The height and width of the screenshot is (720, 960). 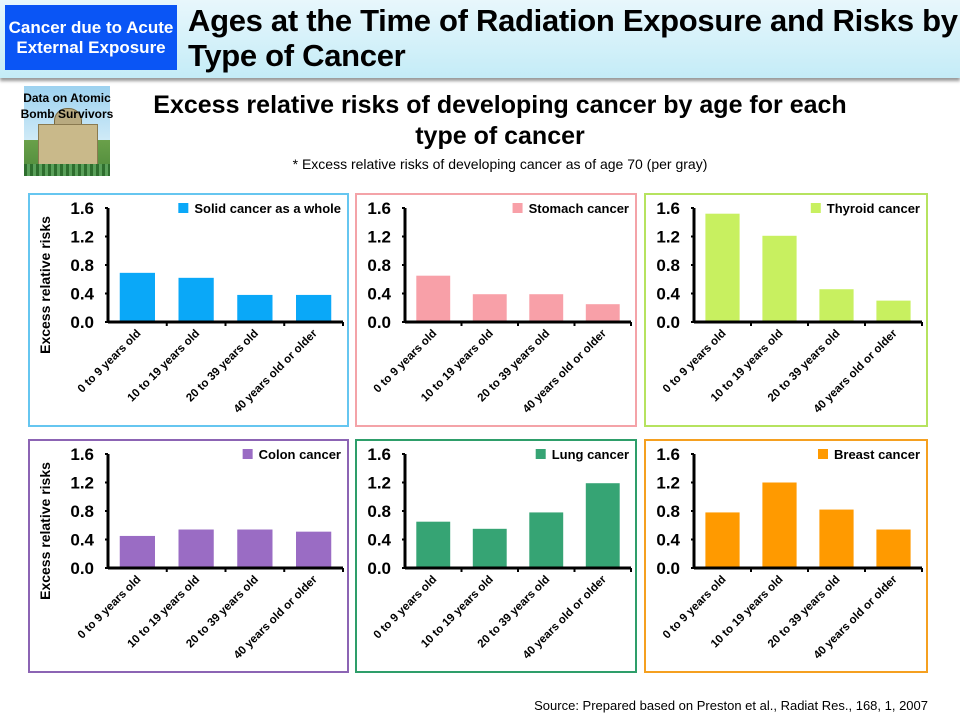 What do you see at coordinates (877, 454) in the screenshot?
I see `legend-label: Breast cancer` at bounding box center [877, 454].